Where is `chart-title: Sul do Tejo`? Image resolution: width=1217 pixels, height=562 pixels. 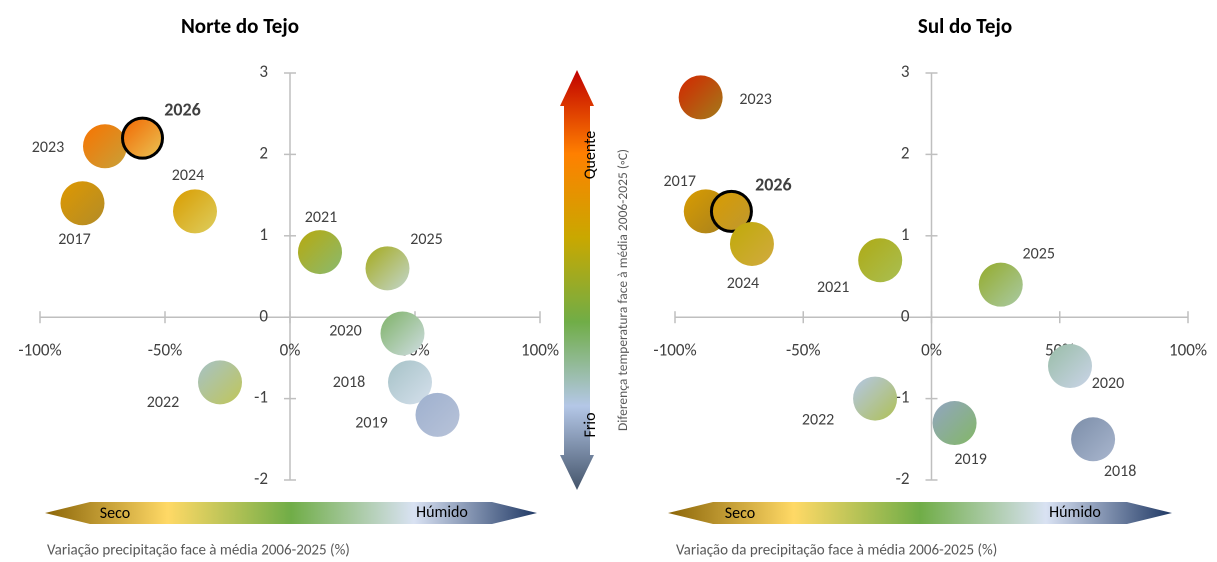 chart-title: Sul do Tejo is located at coordinates (965, 26).